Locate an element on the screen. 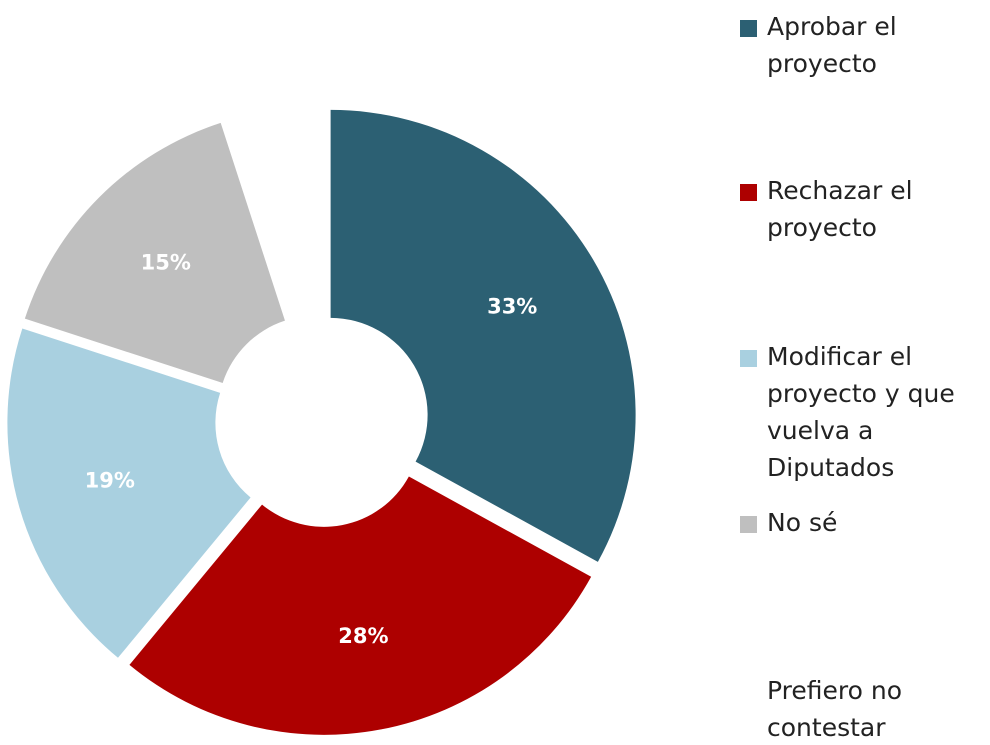 The width and height of the screenshot is (990, 745). legend-label: Prefiero no contestar is located at coordinates (834, 709).